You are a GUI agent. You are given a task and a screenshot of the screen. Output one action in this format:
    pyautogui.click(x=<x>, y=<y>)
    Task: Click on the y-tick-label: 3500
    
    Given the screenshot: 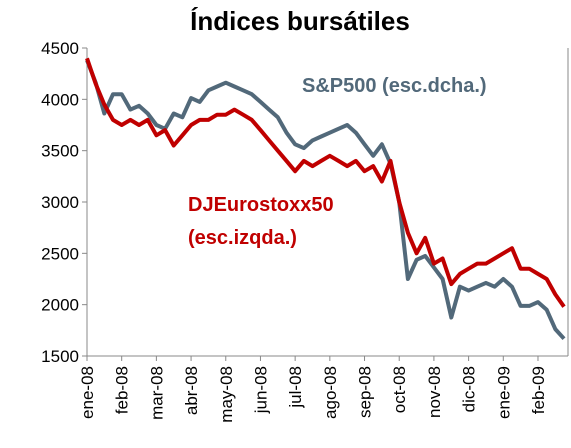 What is the action you would take?
    pyautogui.click(x=60, y=151)
    